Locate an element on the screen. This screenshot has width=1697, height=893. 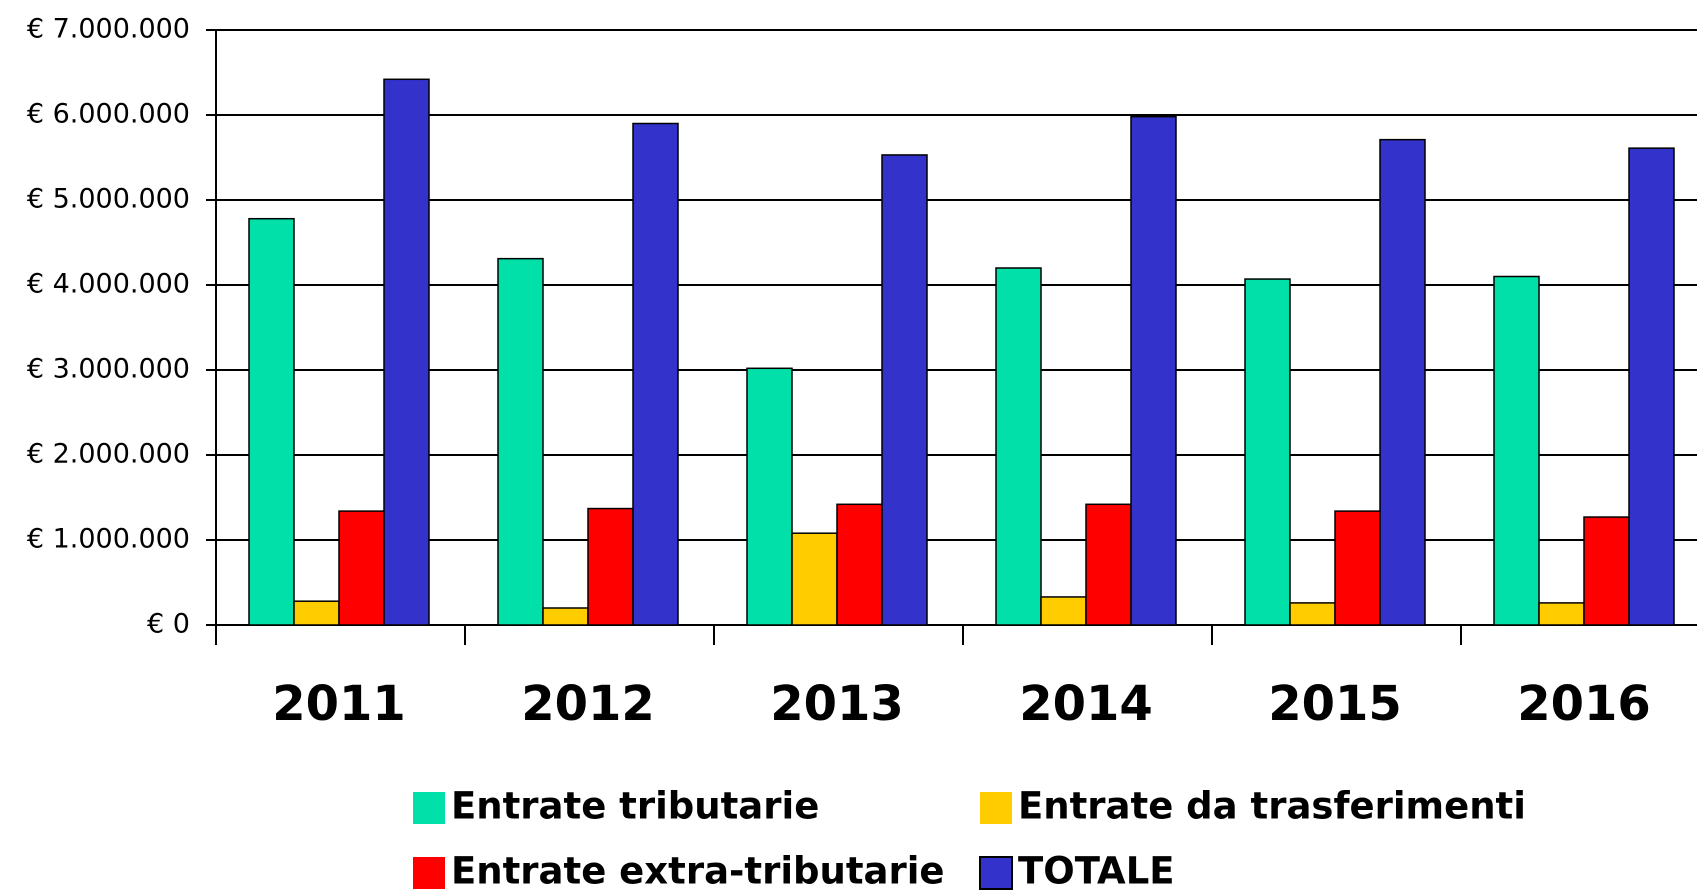
legend-label: Entrate da trasferimenti is located at coordinates (1272, 806).